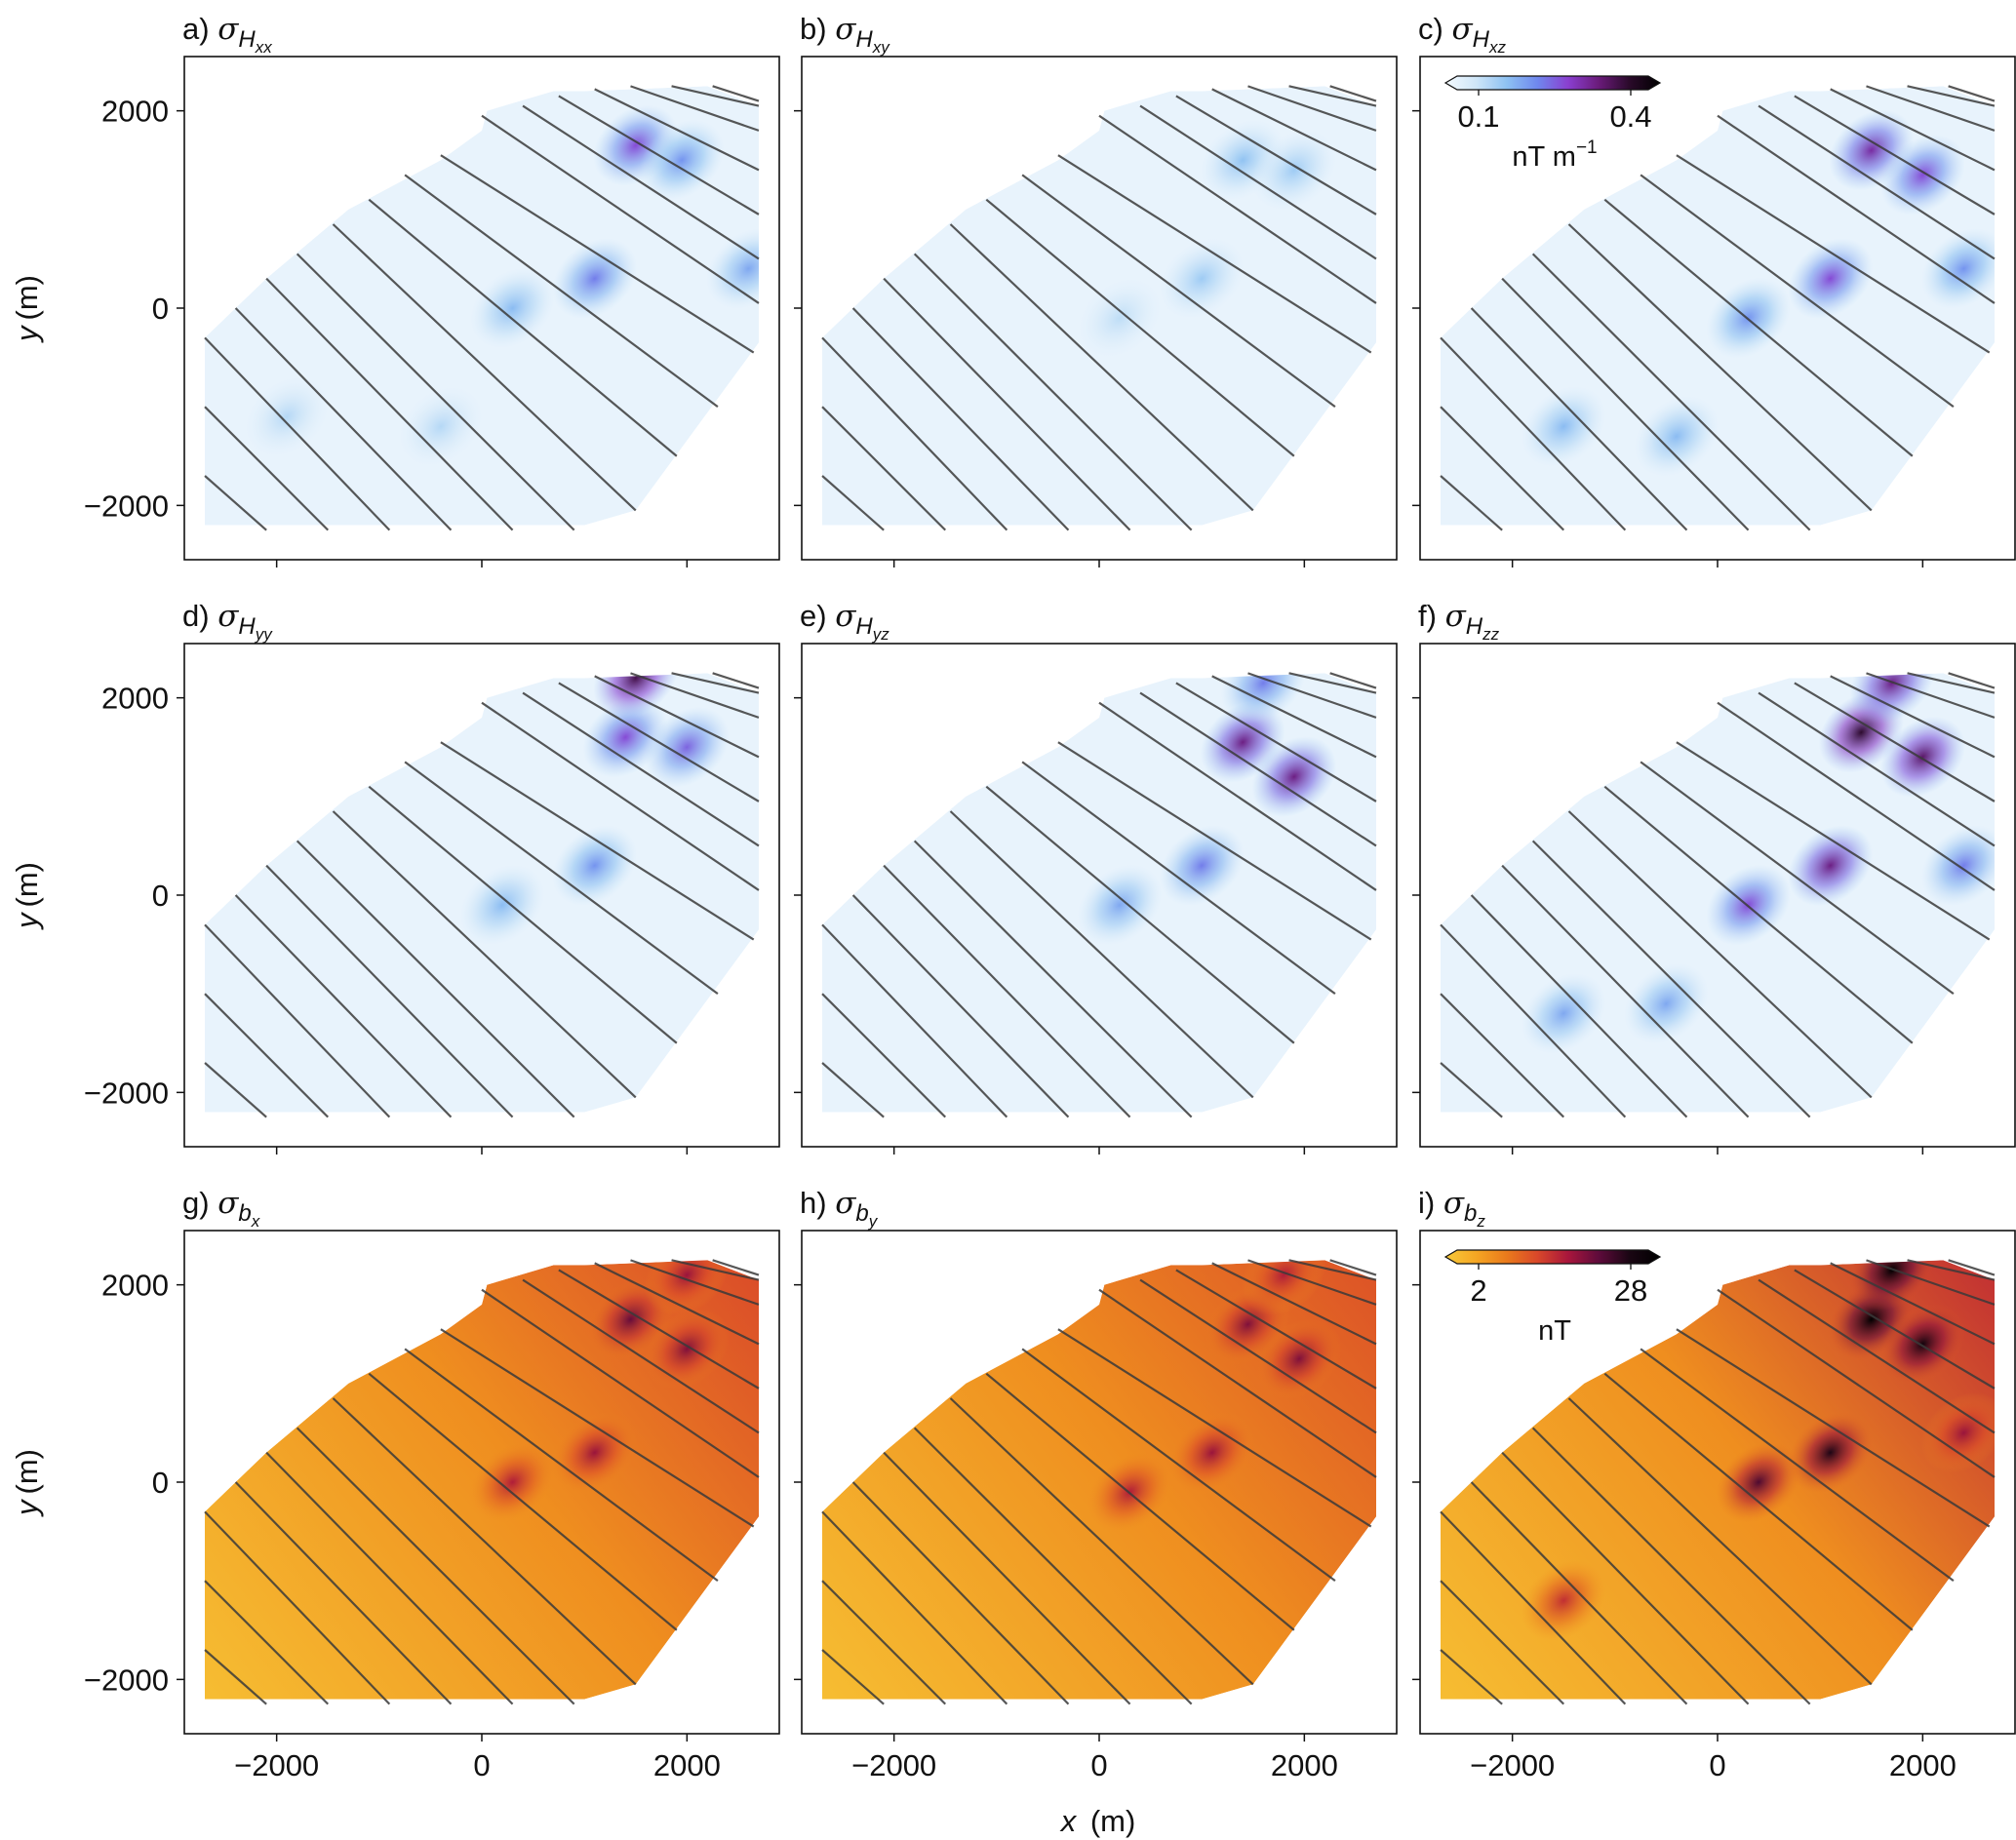 This screenshot has width=2016, height=1840. Describe the element at coordinates (1923, 1765) in the screenshot. I see `x-tick-label: 2000` at that location.